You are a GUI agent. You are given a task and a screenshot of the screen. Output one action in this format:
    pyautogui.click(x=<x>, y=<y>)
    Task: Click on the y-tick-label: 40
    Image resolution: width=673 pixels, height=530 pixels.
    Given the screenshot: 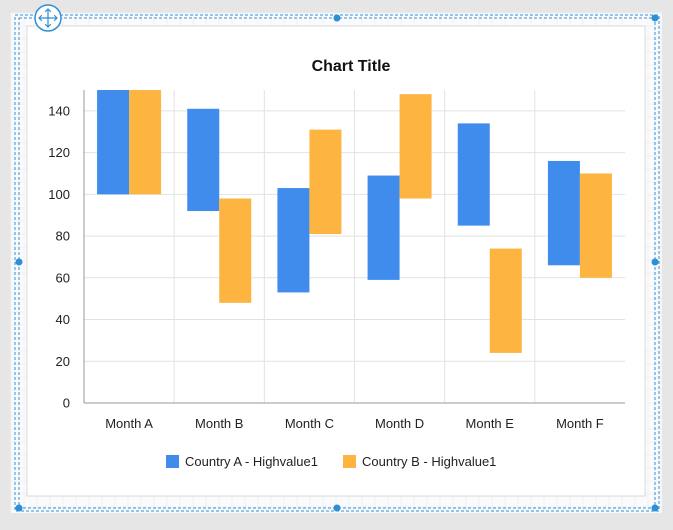 What is the action you would take?
    pyautogui.click(x=63, y=319)
    